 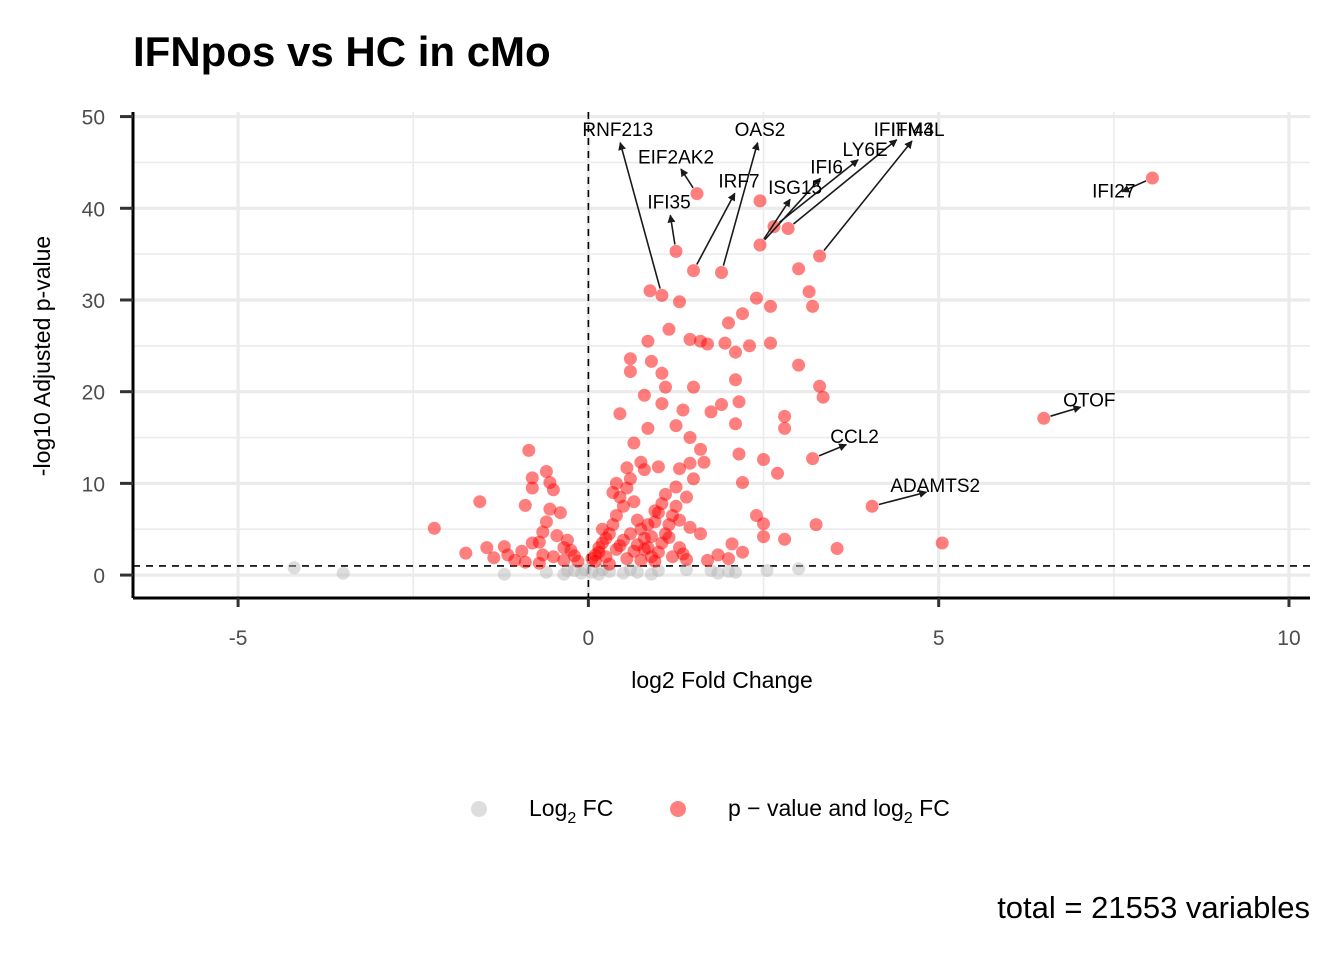 What do you see at coordinates (571, 811) in the screenshot?
I see `legend-label-ns: Log2 FC` at bounding box center [571, 811].